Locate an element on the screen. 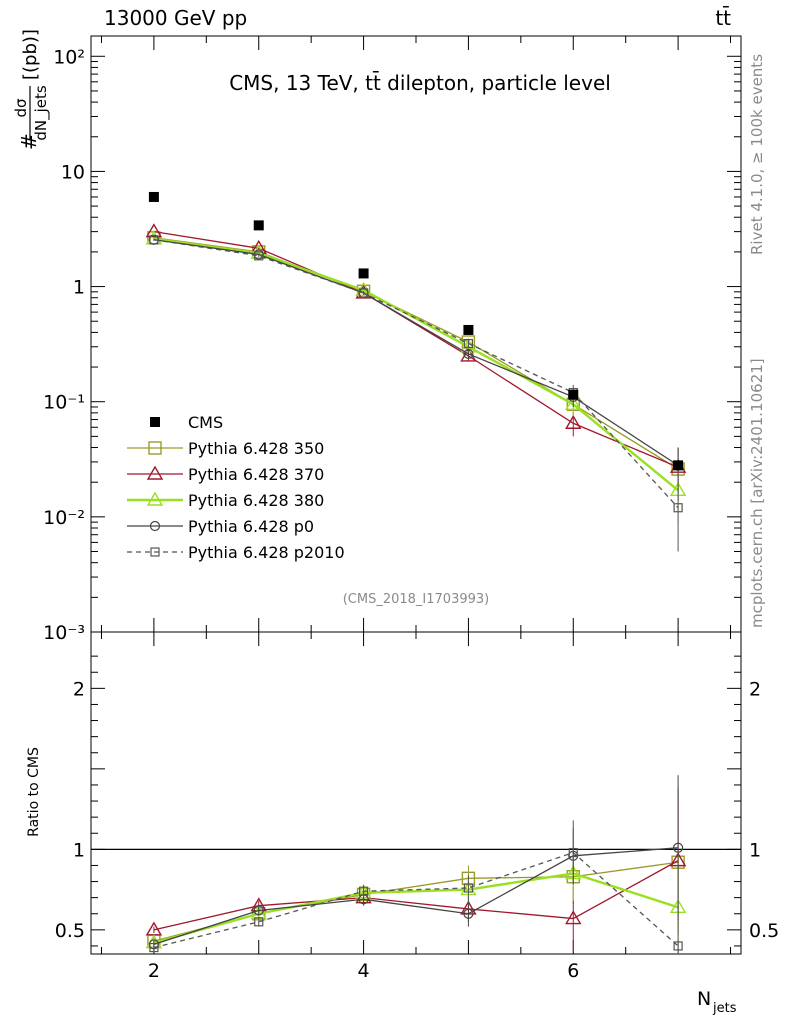  legend-label: Pythia 6.428 p2010 is located at coordinates (266, 552).